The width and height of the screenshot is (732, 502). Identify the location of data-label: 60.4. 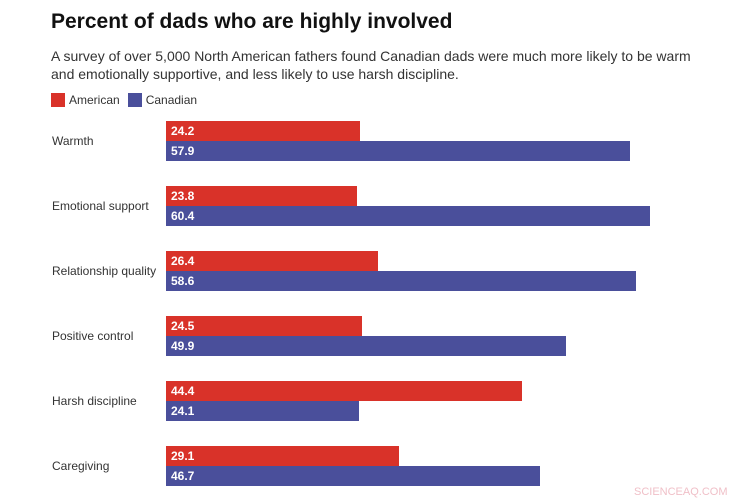
(183, 216).